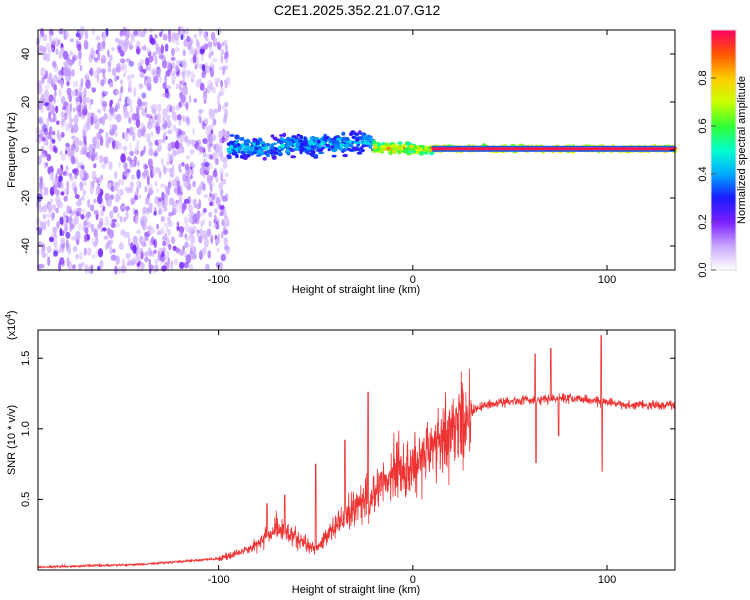 The image size is (750, 600). What do you see at coordinates (703, 77) in the screenshot?
I see `colorbar-tick-label: 0.8` at bounding box center [703, 77].